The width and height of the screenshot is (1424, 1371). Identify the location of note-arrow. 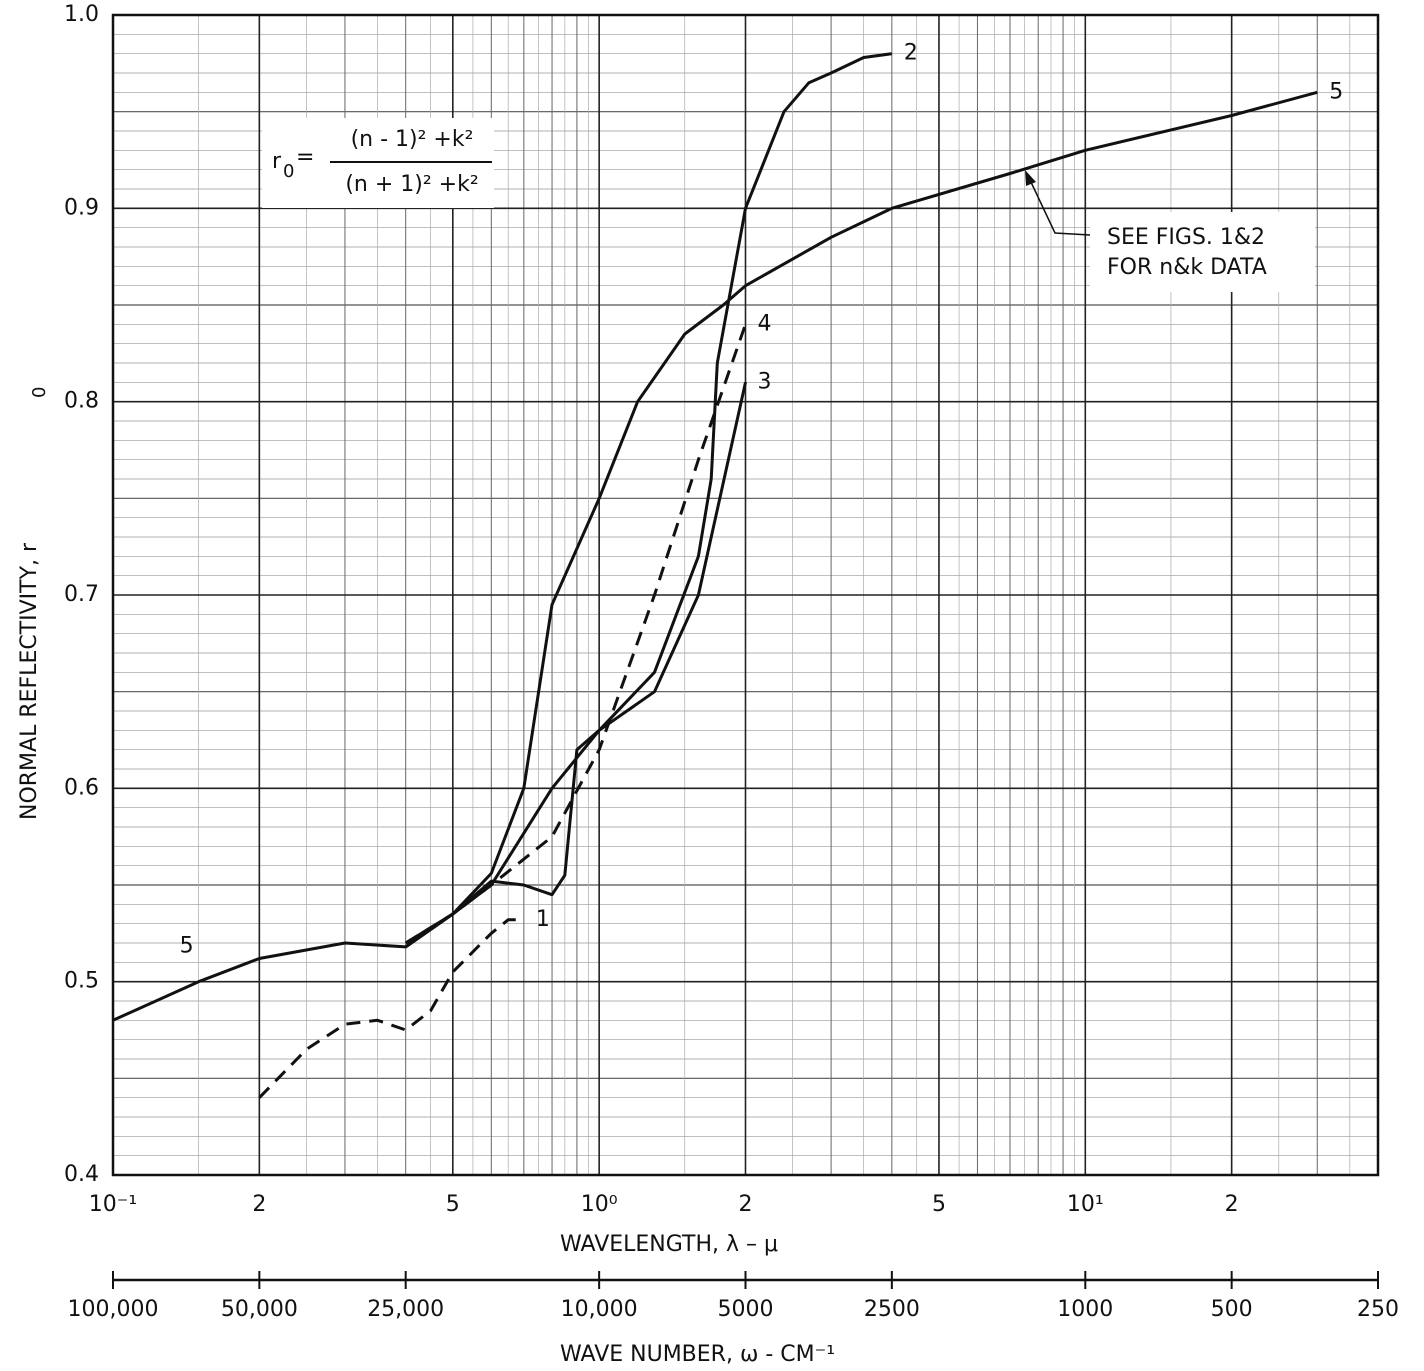
(1060, 207).